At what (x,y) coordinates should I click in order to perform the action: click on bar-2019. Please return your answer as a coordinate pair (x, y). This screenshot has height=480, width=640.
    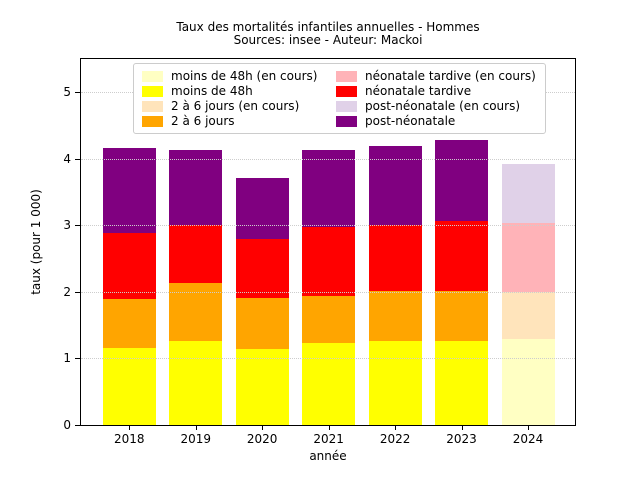
    Looking at the image, I should click on (196, 287).